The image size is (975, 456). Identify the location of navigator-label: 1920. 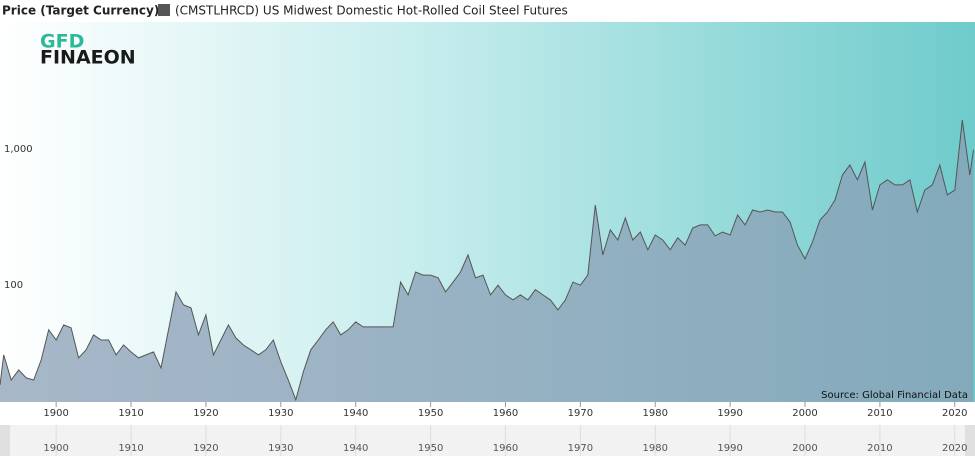
(205, 448).